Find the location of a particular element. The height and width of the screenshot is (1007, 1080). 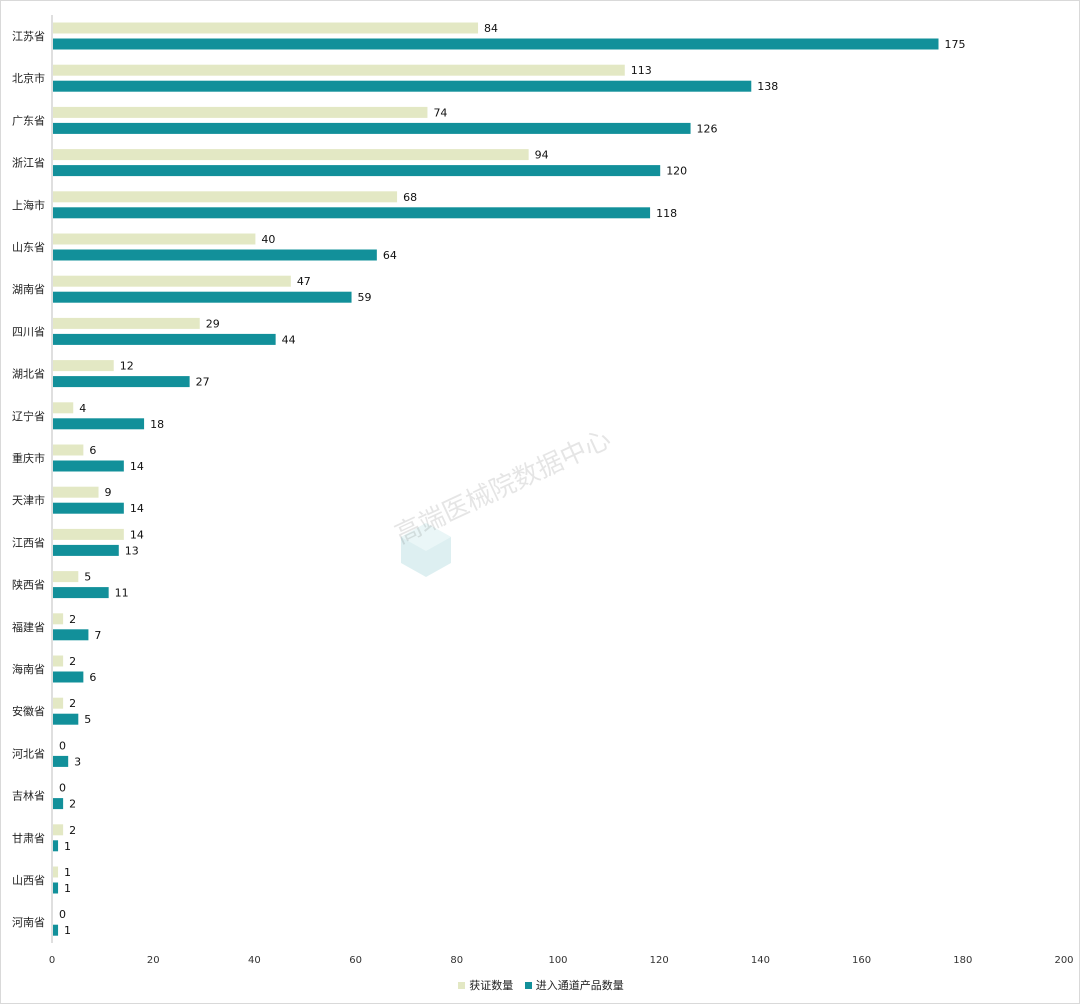

value-label-channel: 175 is located at coordinates (955, 44).